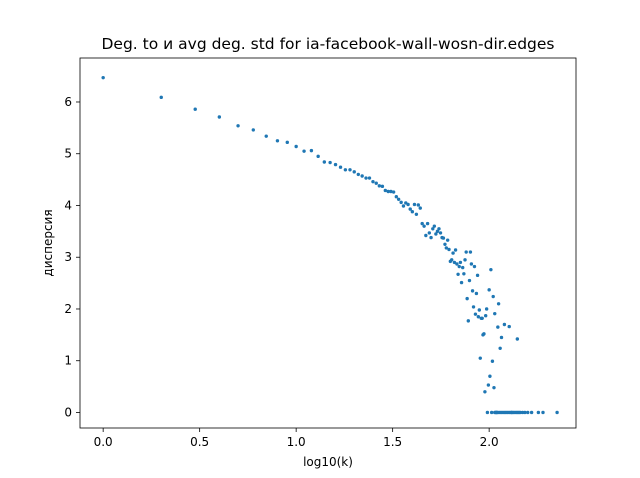  What do you see at coordinates (68, 309) in the screenshot?
I see `y-tick-label: 2` at bounding box center [68, 309].